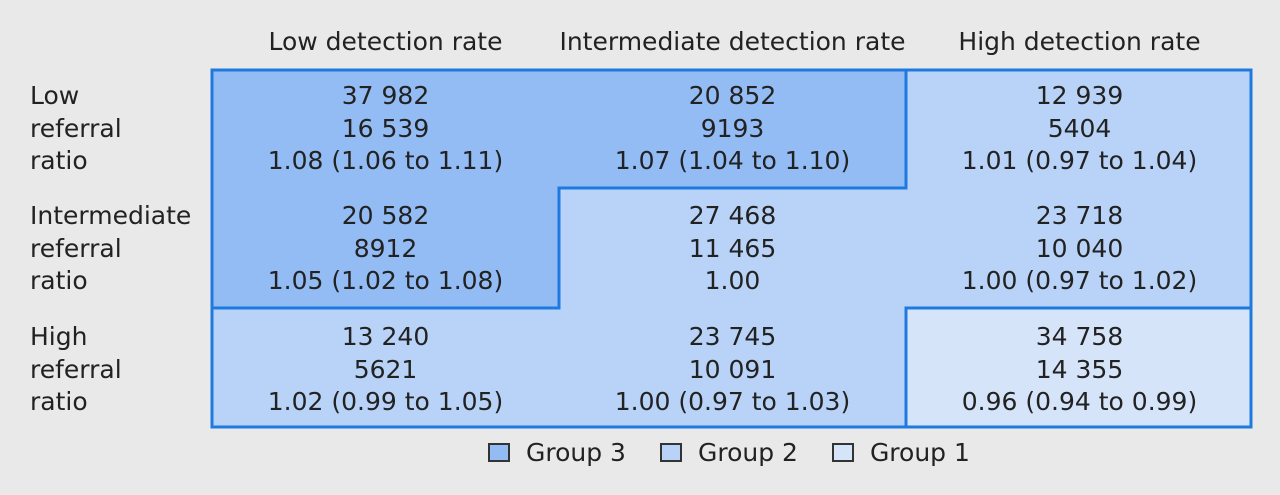 Image resolution: width=1280 pixels, height=495 pixels. I want to click on cell-fill-intermediate-referral-intermediate-detection, so click(732, 248).